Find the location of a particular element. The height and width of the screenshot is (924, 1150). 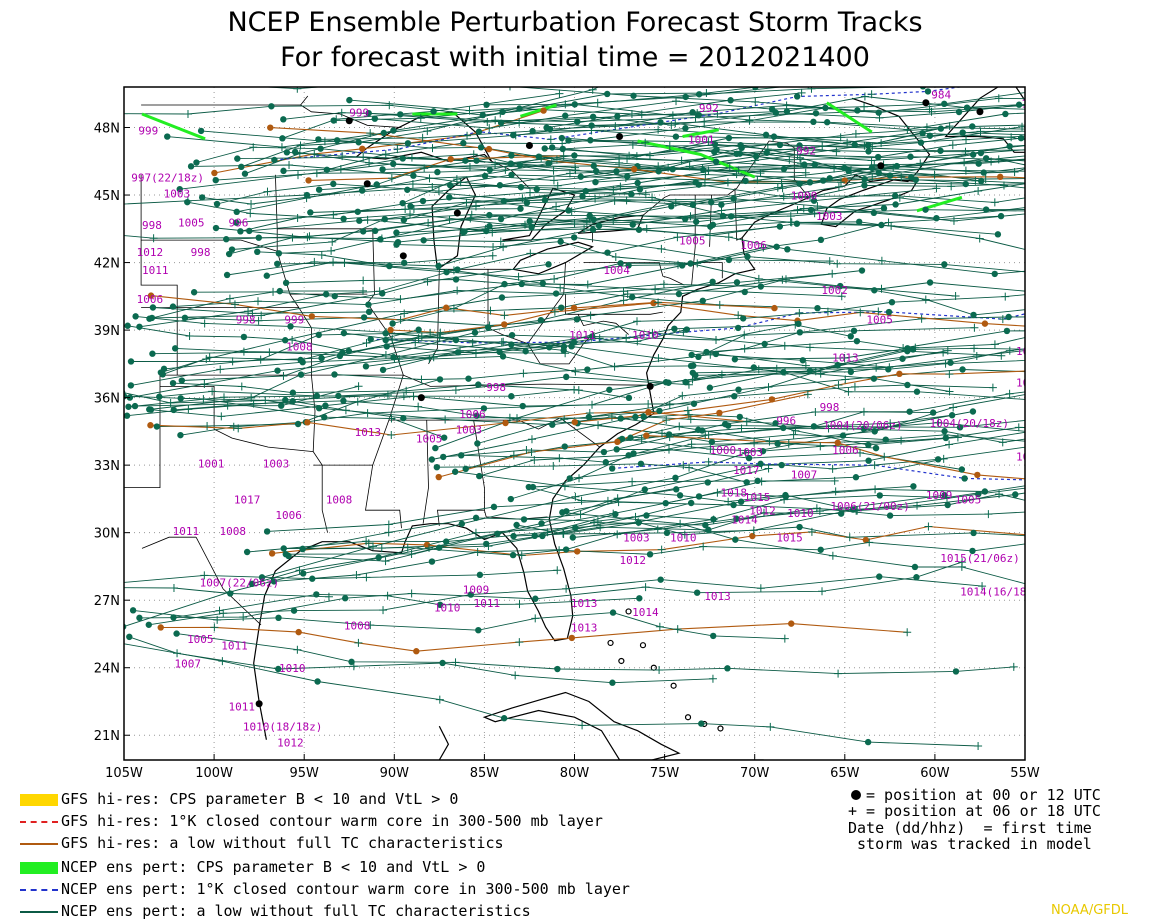

pressure-label: 984 is located at coordinates (941, 94).